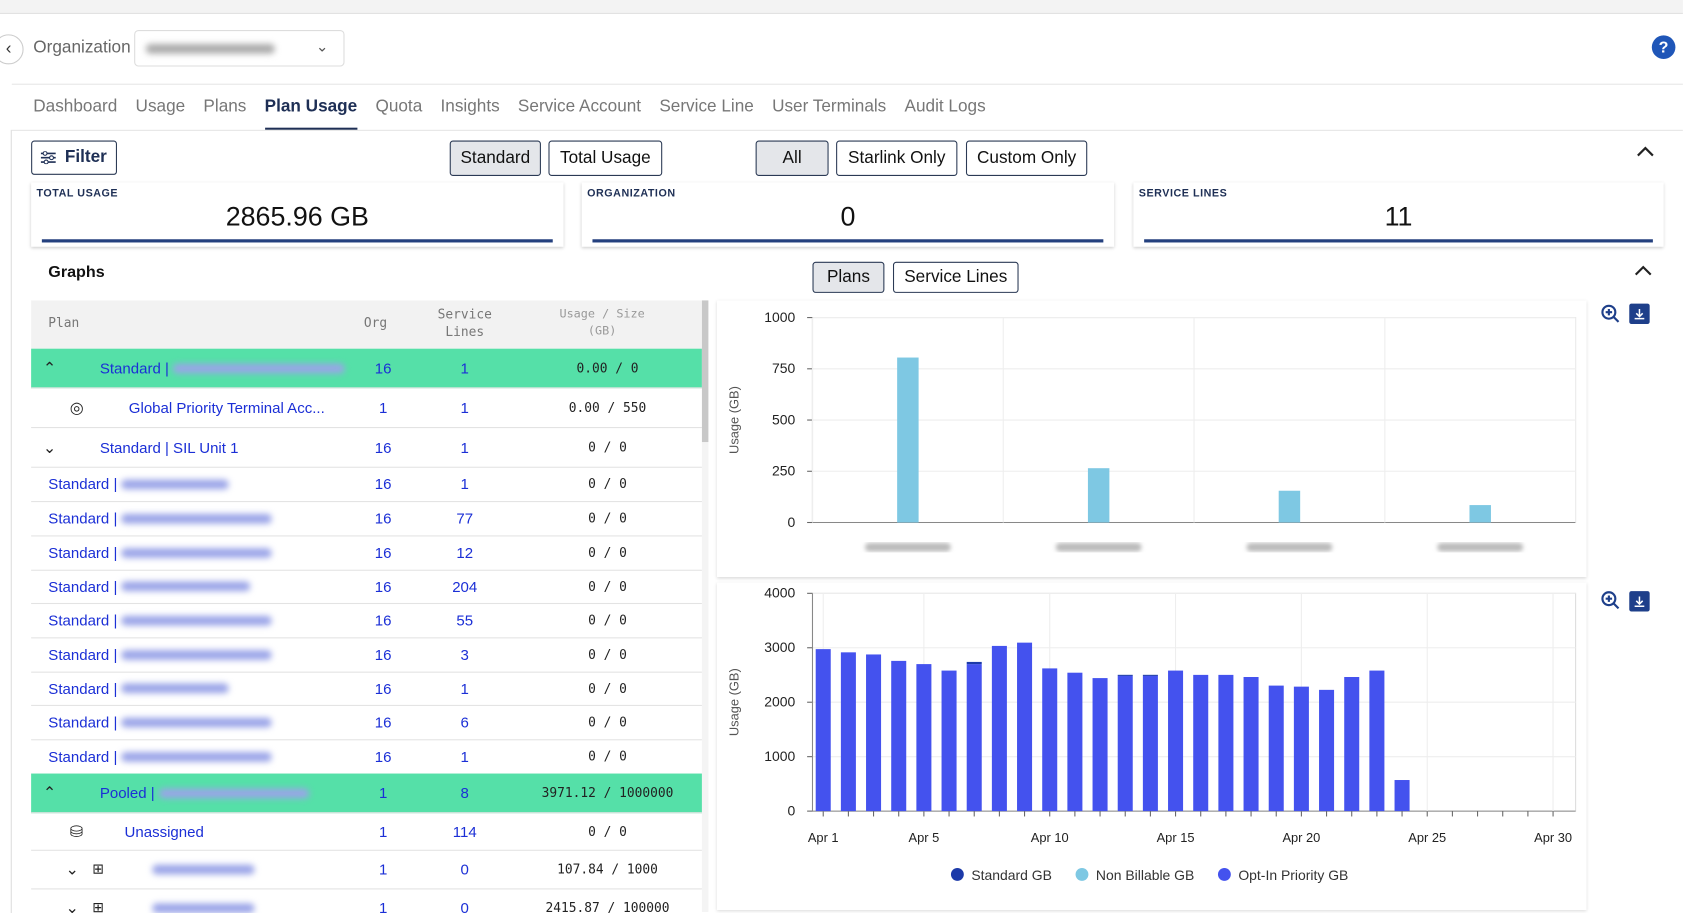 The height and width of the screenshot is (913, 1683). Describe the element at coordinates (1293, 875) in the screenshot. I see `legend-label: Opt-In Priority GB` at that location.